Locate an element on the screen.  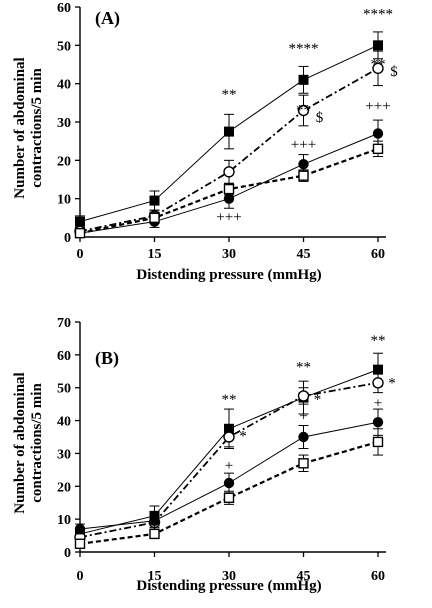
panel-label: (A) is located at coordinates (107, 18).